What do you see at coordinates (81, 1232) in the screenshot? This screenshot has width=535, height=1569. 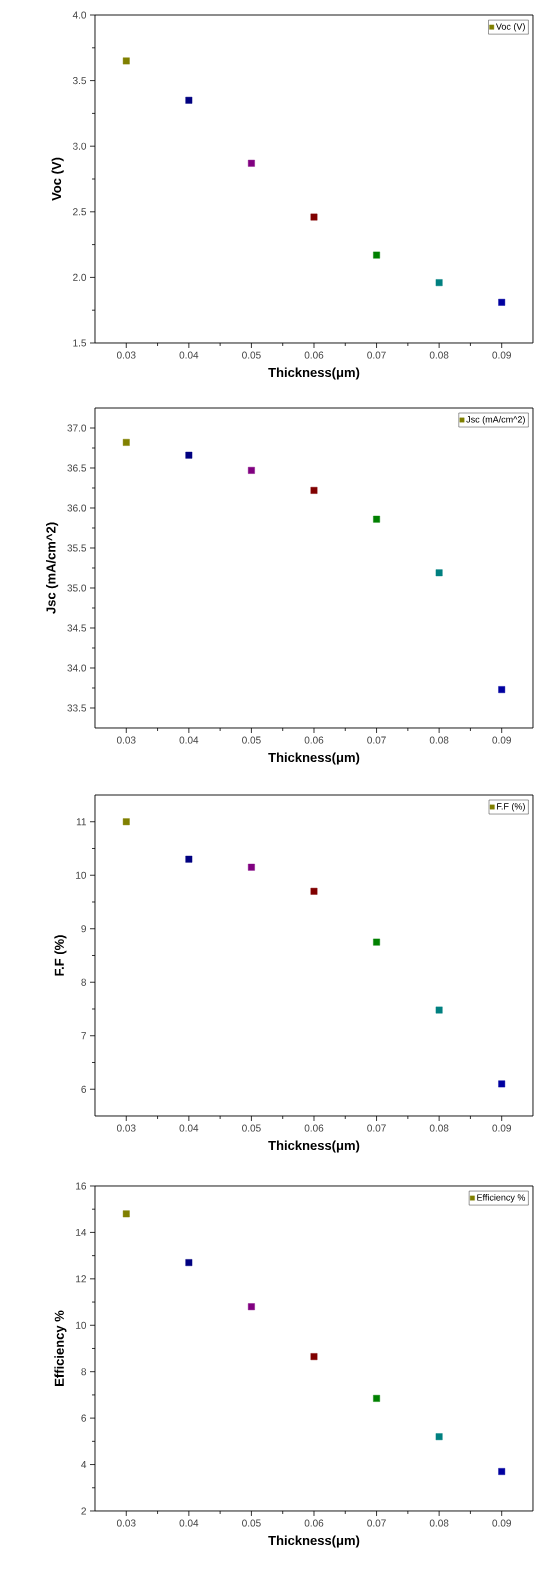 I see `y-tick-label: 14` at bounding box center [81, 1232].